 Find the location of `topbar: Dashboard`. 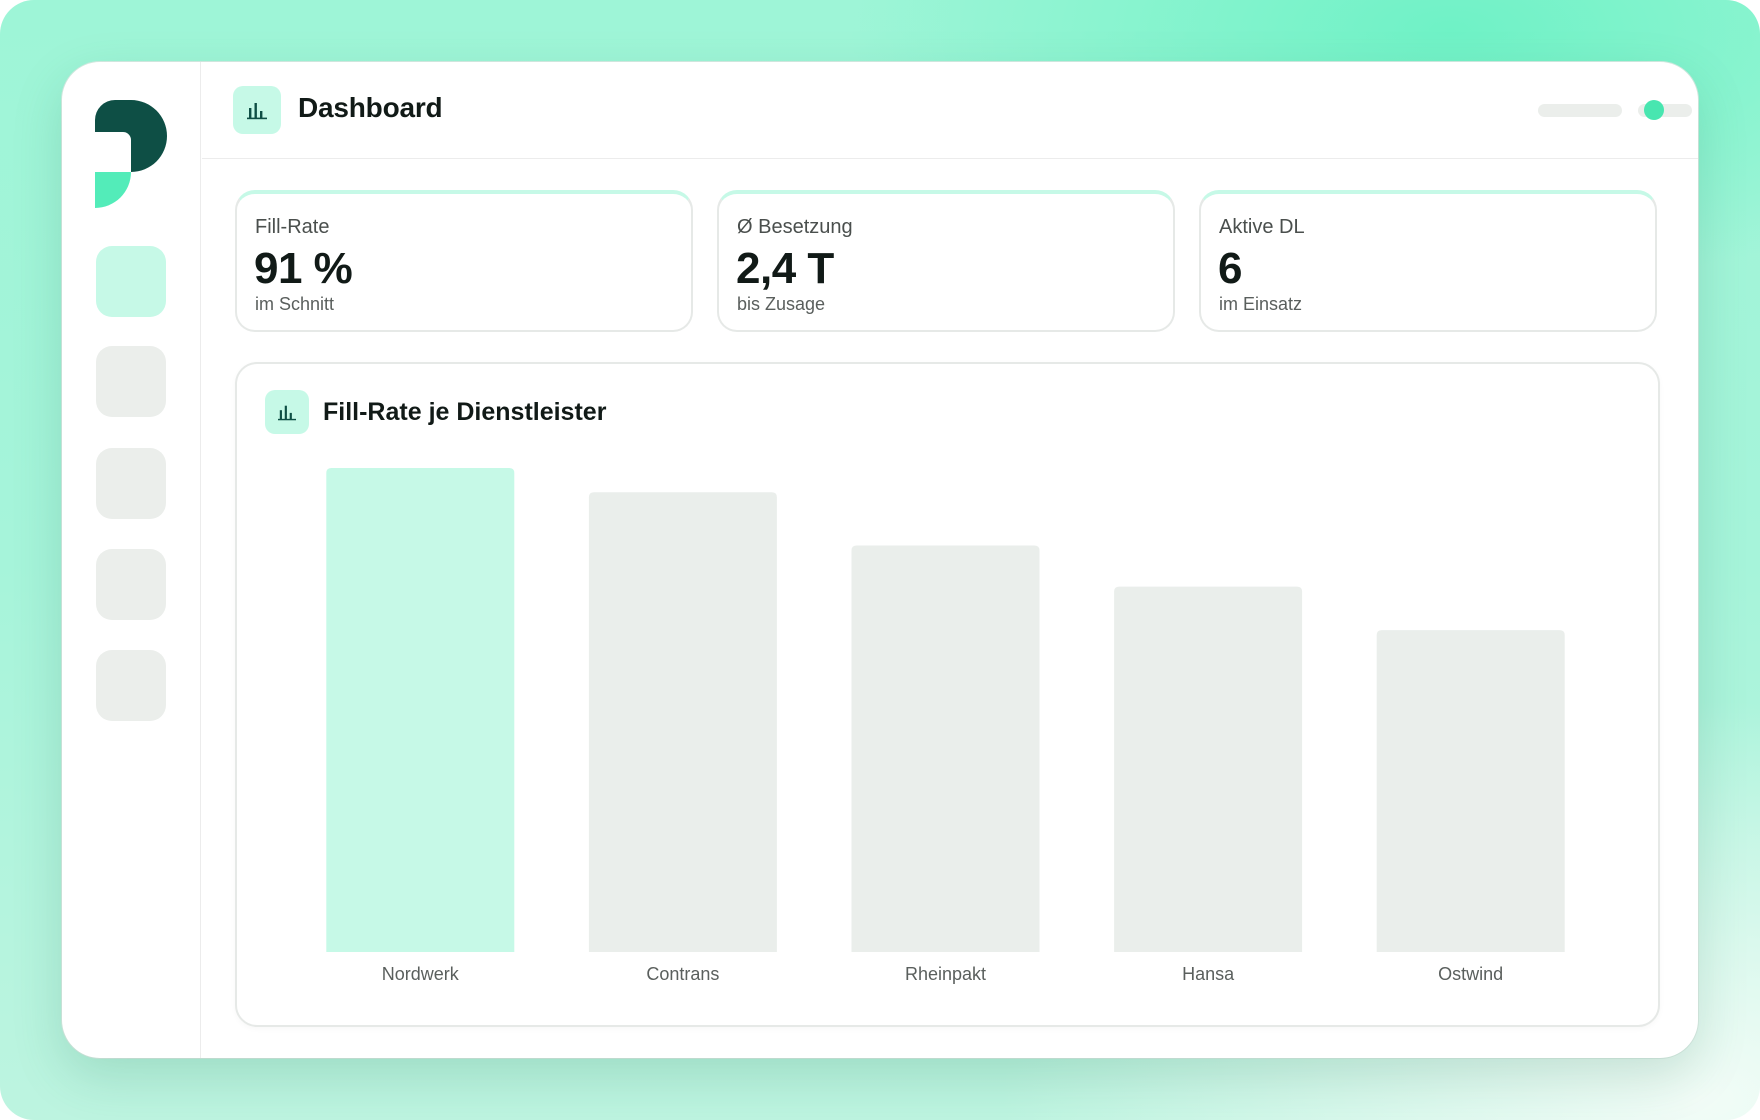

topbar: Dashboard is located at coordinates (950, 110).